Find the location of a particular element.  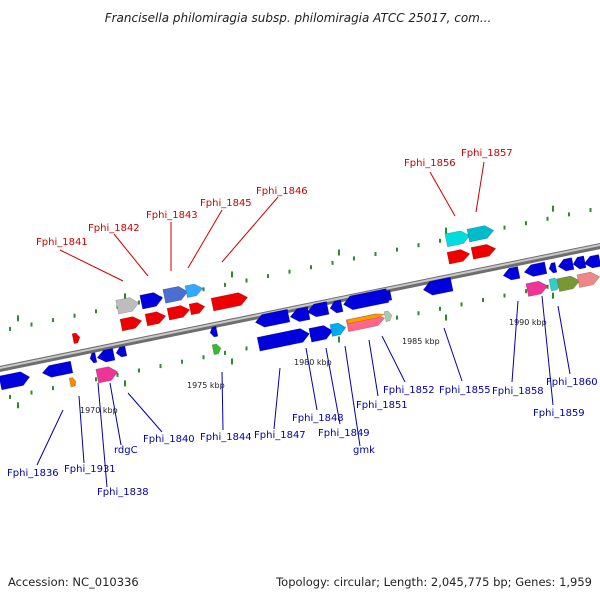

gene-label: Fphi_1849 is located at coordinates (344, 433).